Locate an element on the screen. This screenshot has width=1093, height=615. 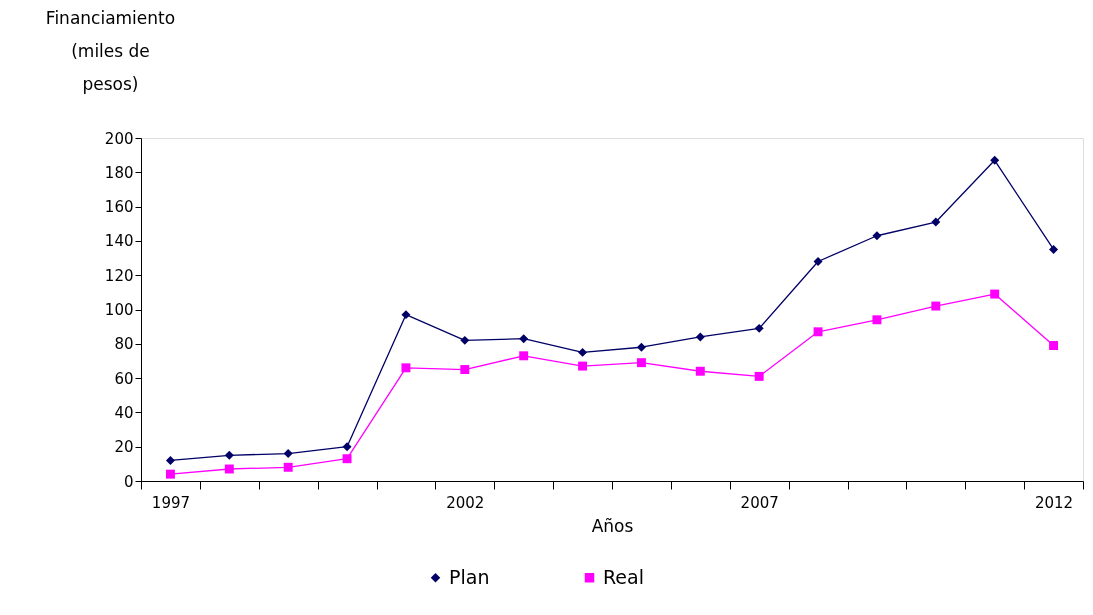
y-tick-label: 100 is located at coordinates (119, 310).